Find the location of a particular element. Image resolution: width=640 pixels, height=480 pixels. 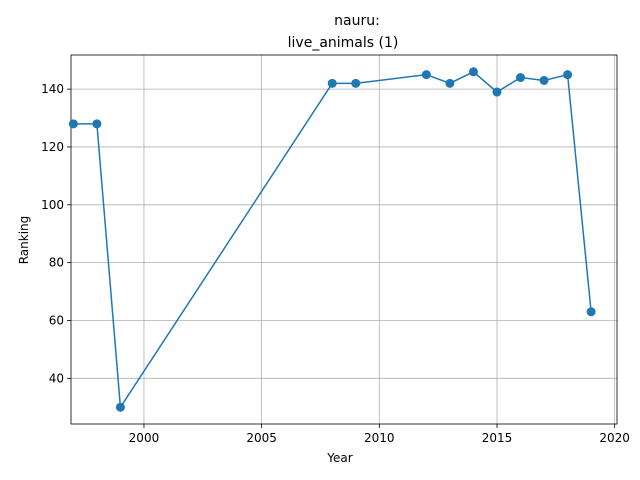

x-axis-label: Year is located at coordinates (339, 458).